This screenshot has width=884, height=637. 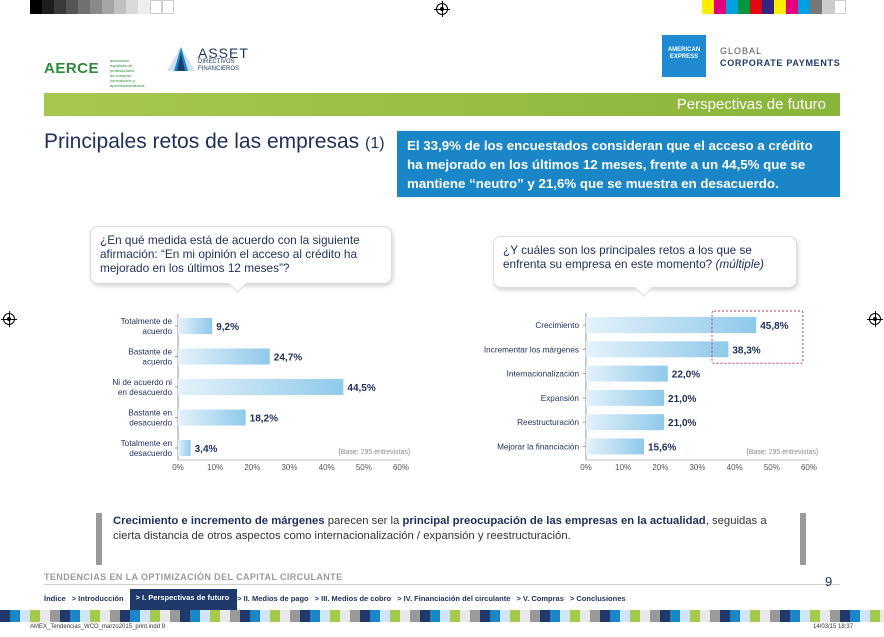 What do you see at coordinates (809, 467) in the screenshot?
I see `chart2-tick-label: 60%` at bounding box center [809, 467].